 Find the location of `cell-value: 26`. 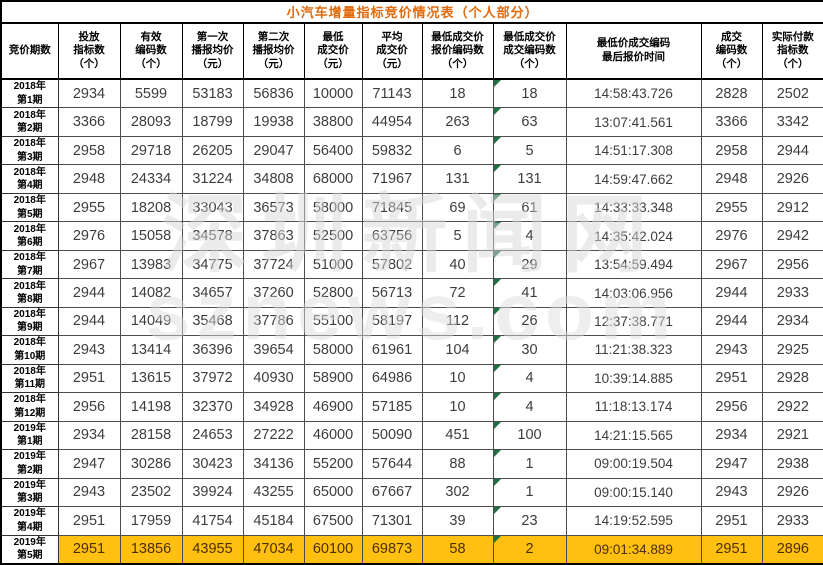

cell-value: 26 is located at coordinates (529, 321).